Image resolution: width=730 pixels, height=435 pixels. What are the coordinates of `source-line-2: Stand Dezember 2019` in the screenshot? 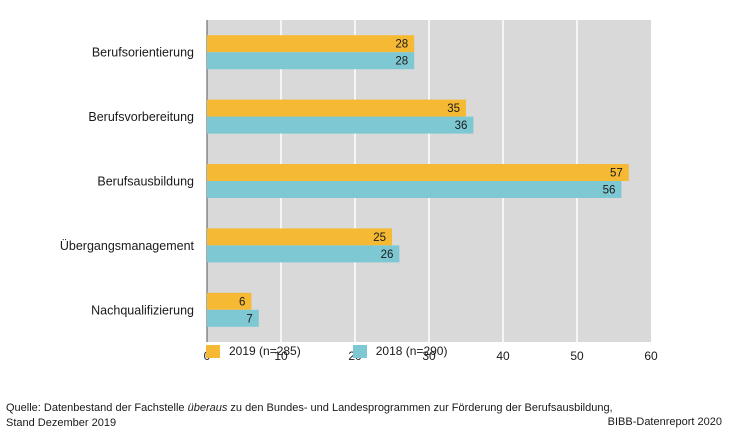 It's located at (61, 423).